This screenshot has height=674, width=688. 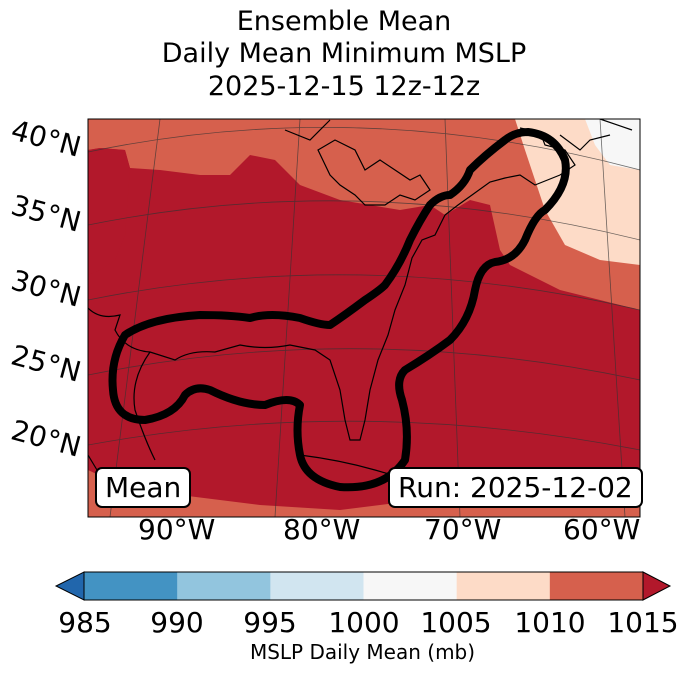 What do you see at coordinates (344, 53) in the screenshot?
I see `title-line-2: Daily Mean Minimum MSLP` at bounding box center [344, 53].